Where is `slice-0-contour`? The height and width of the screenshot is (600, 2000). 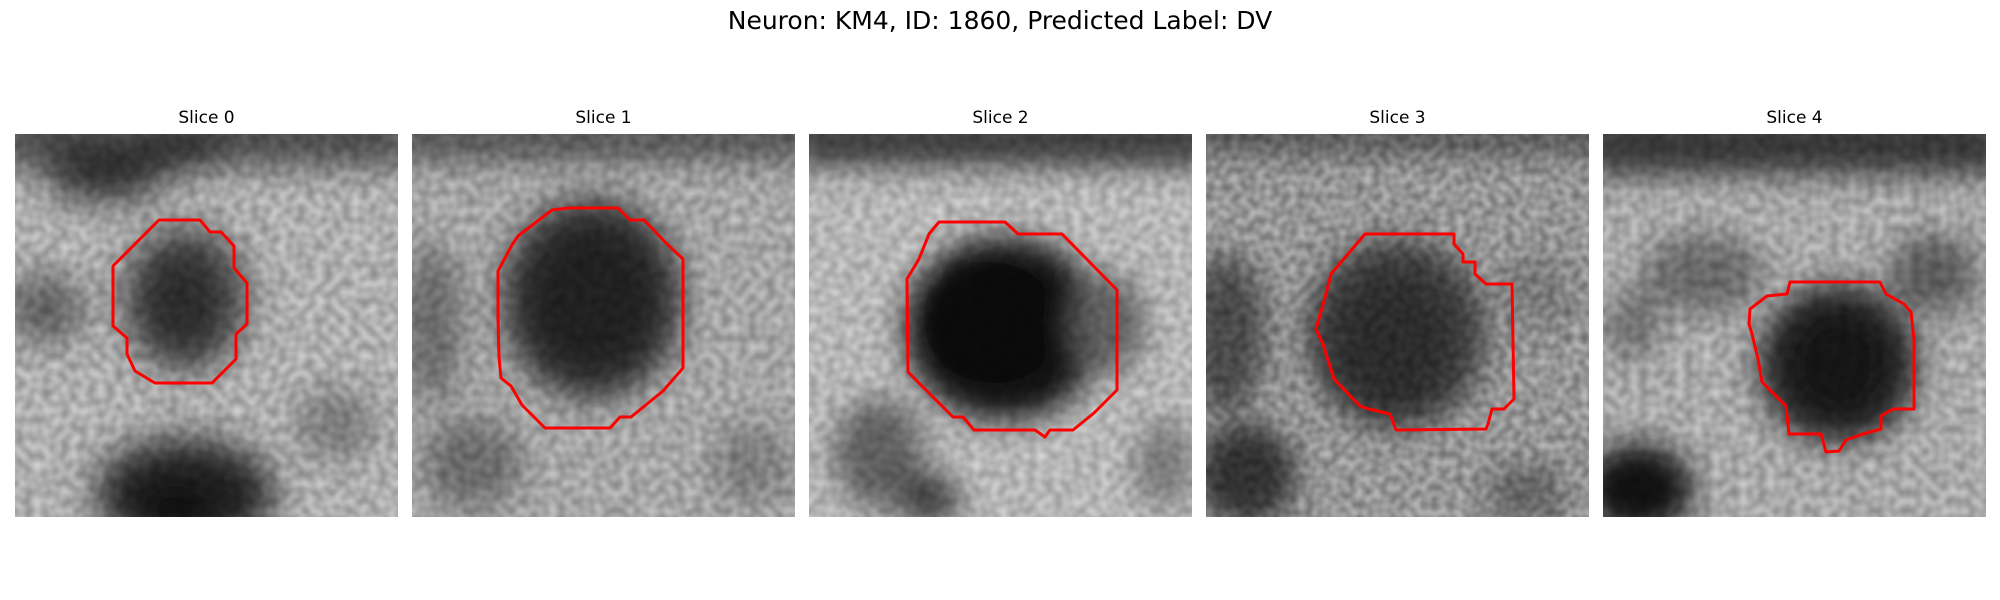 slice-0-contour is located at coordinates (180, 301).